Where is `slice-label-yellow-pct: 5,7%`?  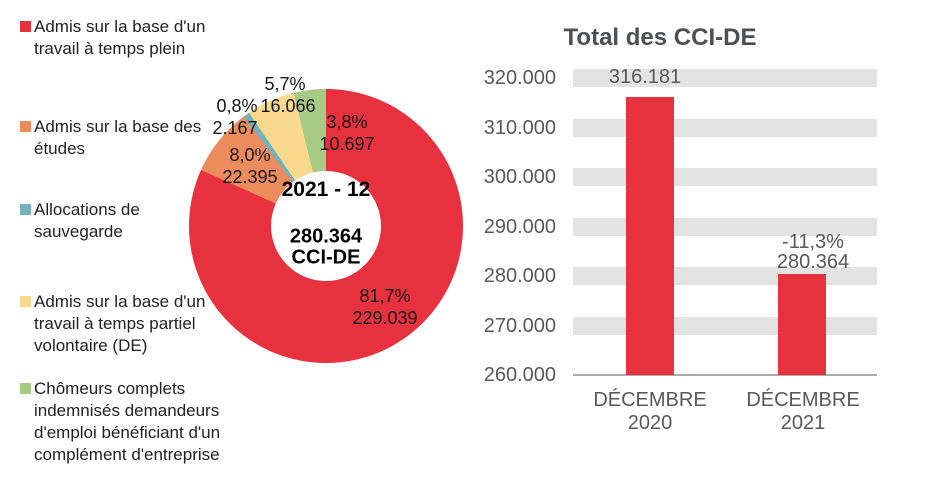
slice-label-yellow-pct: 5,7% is located at coordinates (285, 84).